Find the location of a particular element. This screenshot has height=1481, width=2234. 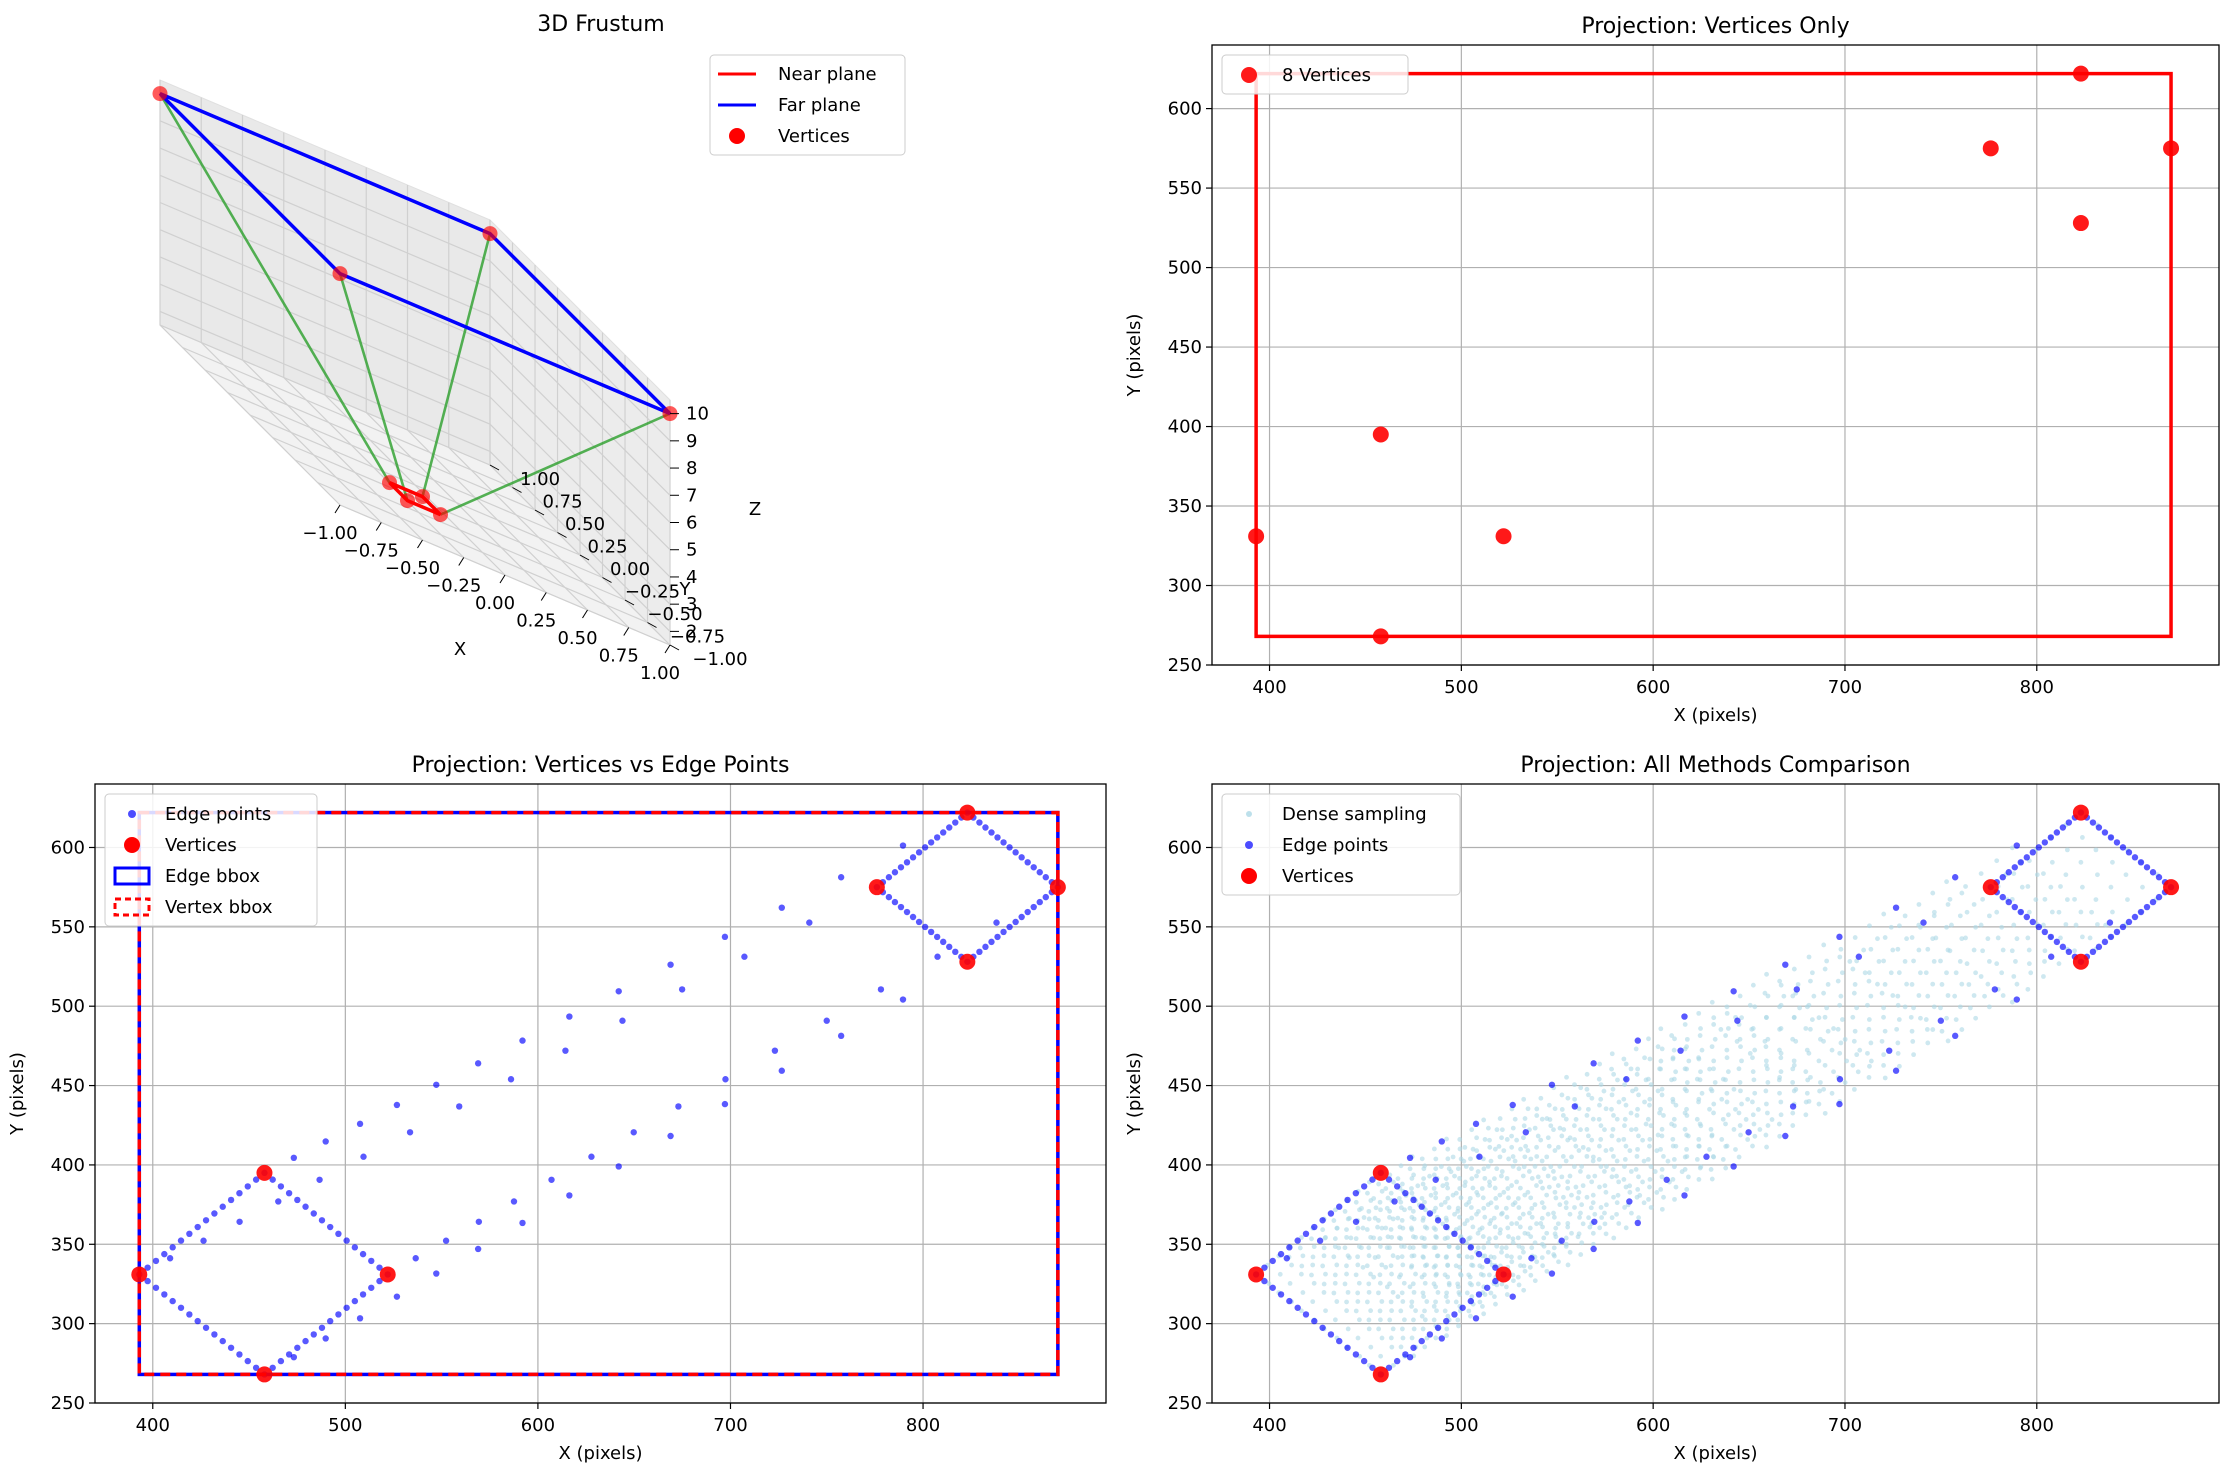

y-tick-label: 450 is located at coordinates (1185, 347).